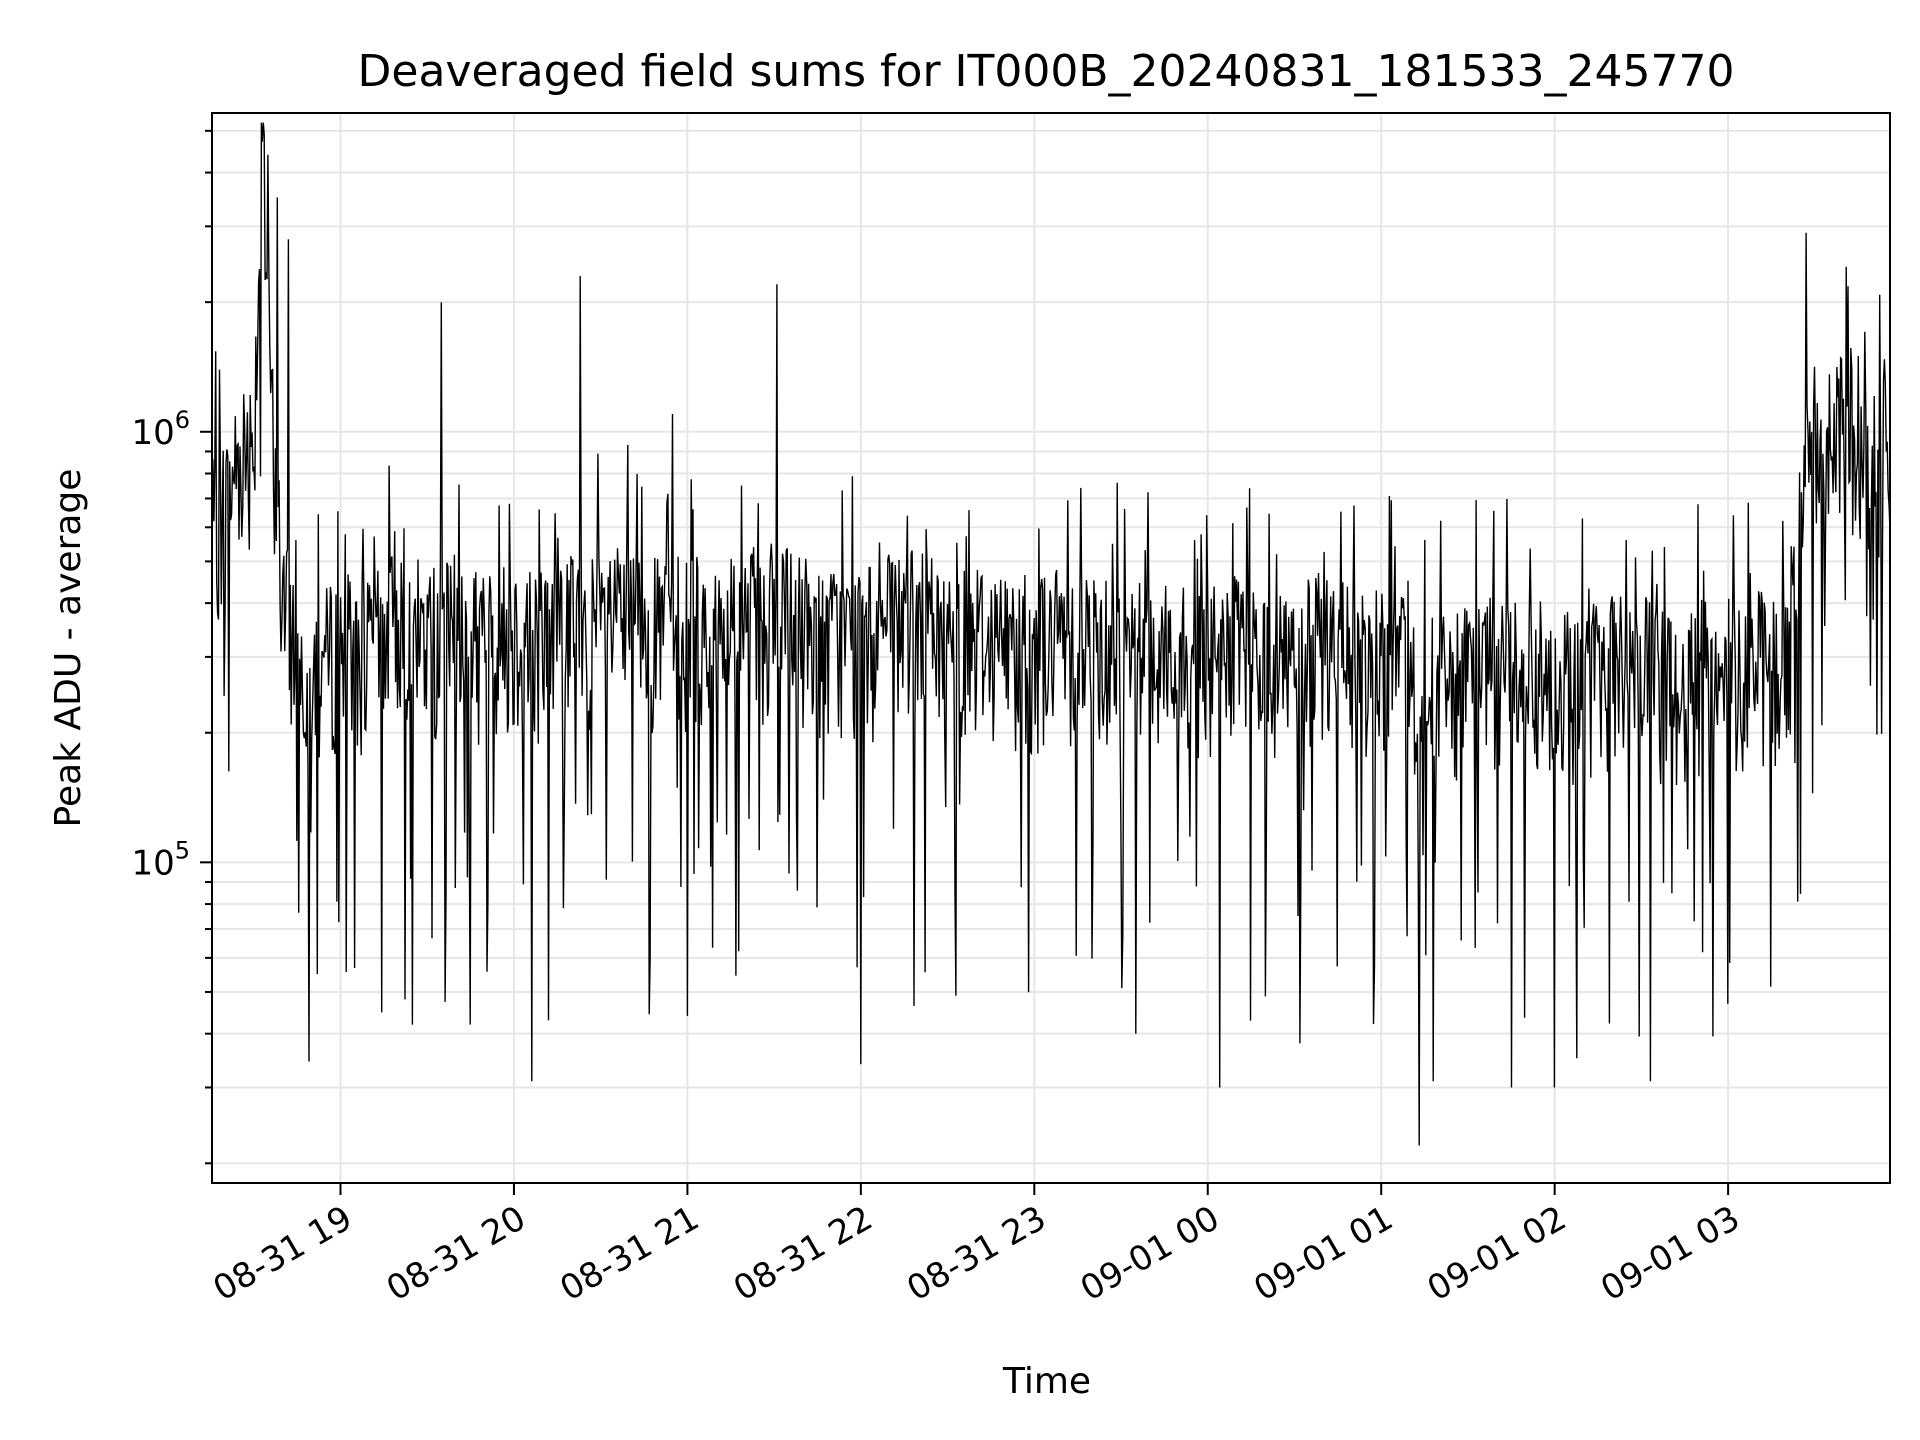  Describe the element at coordinates (160, 429) in the screenshot. I see `y-tick-label: 10⁶` at that location.